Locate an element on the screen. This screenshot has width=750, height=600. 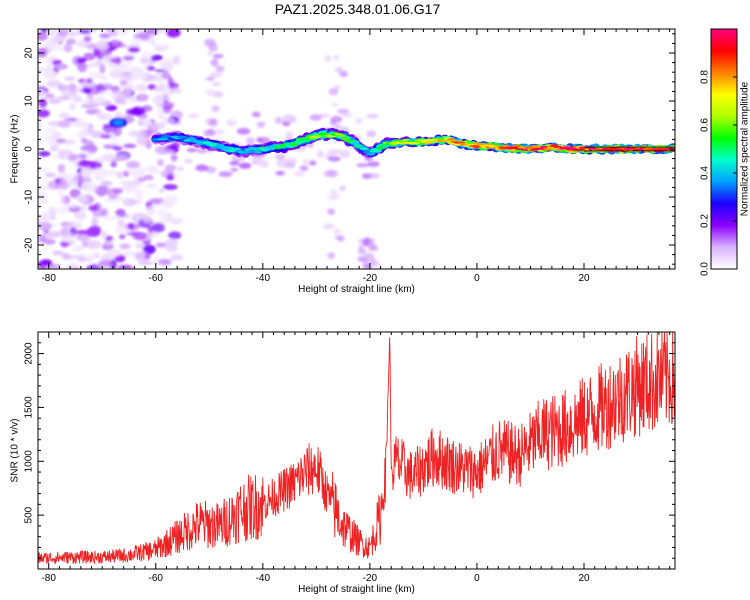
bottom-x-tick-label: -20 is located at coordinates (370, 578).